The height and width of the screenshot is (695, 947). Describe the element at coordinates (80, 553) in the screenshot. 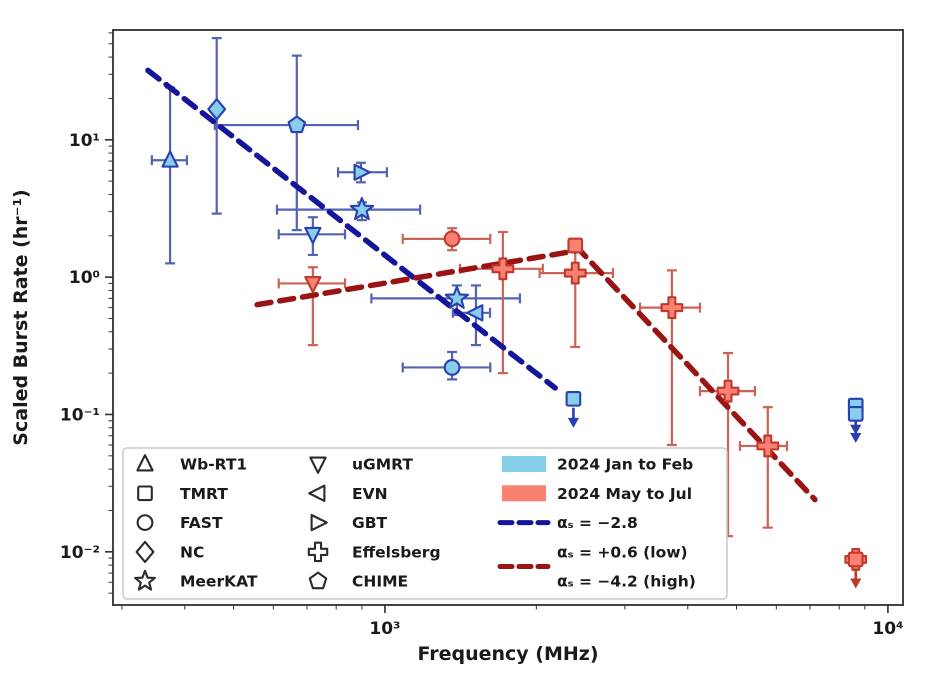

I see `y-tick-label: 10⁻²` at that location.